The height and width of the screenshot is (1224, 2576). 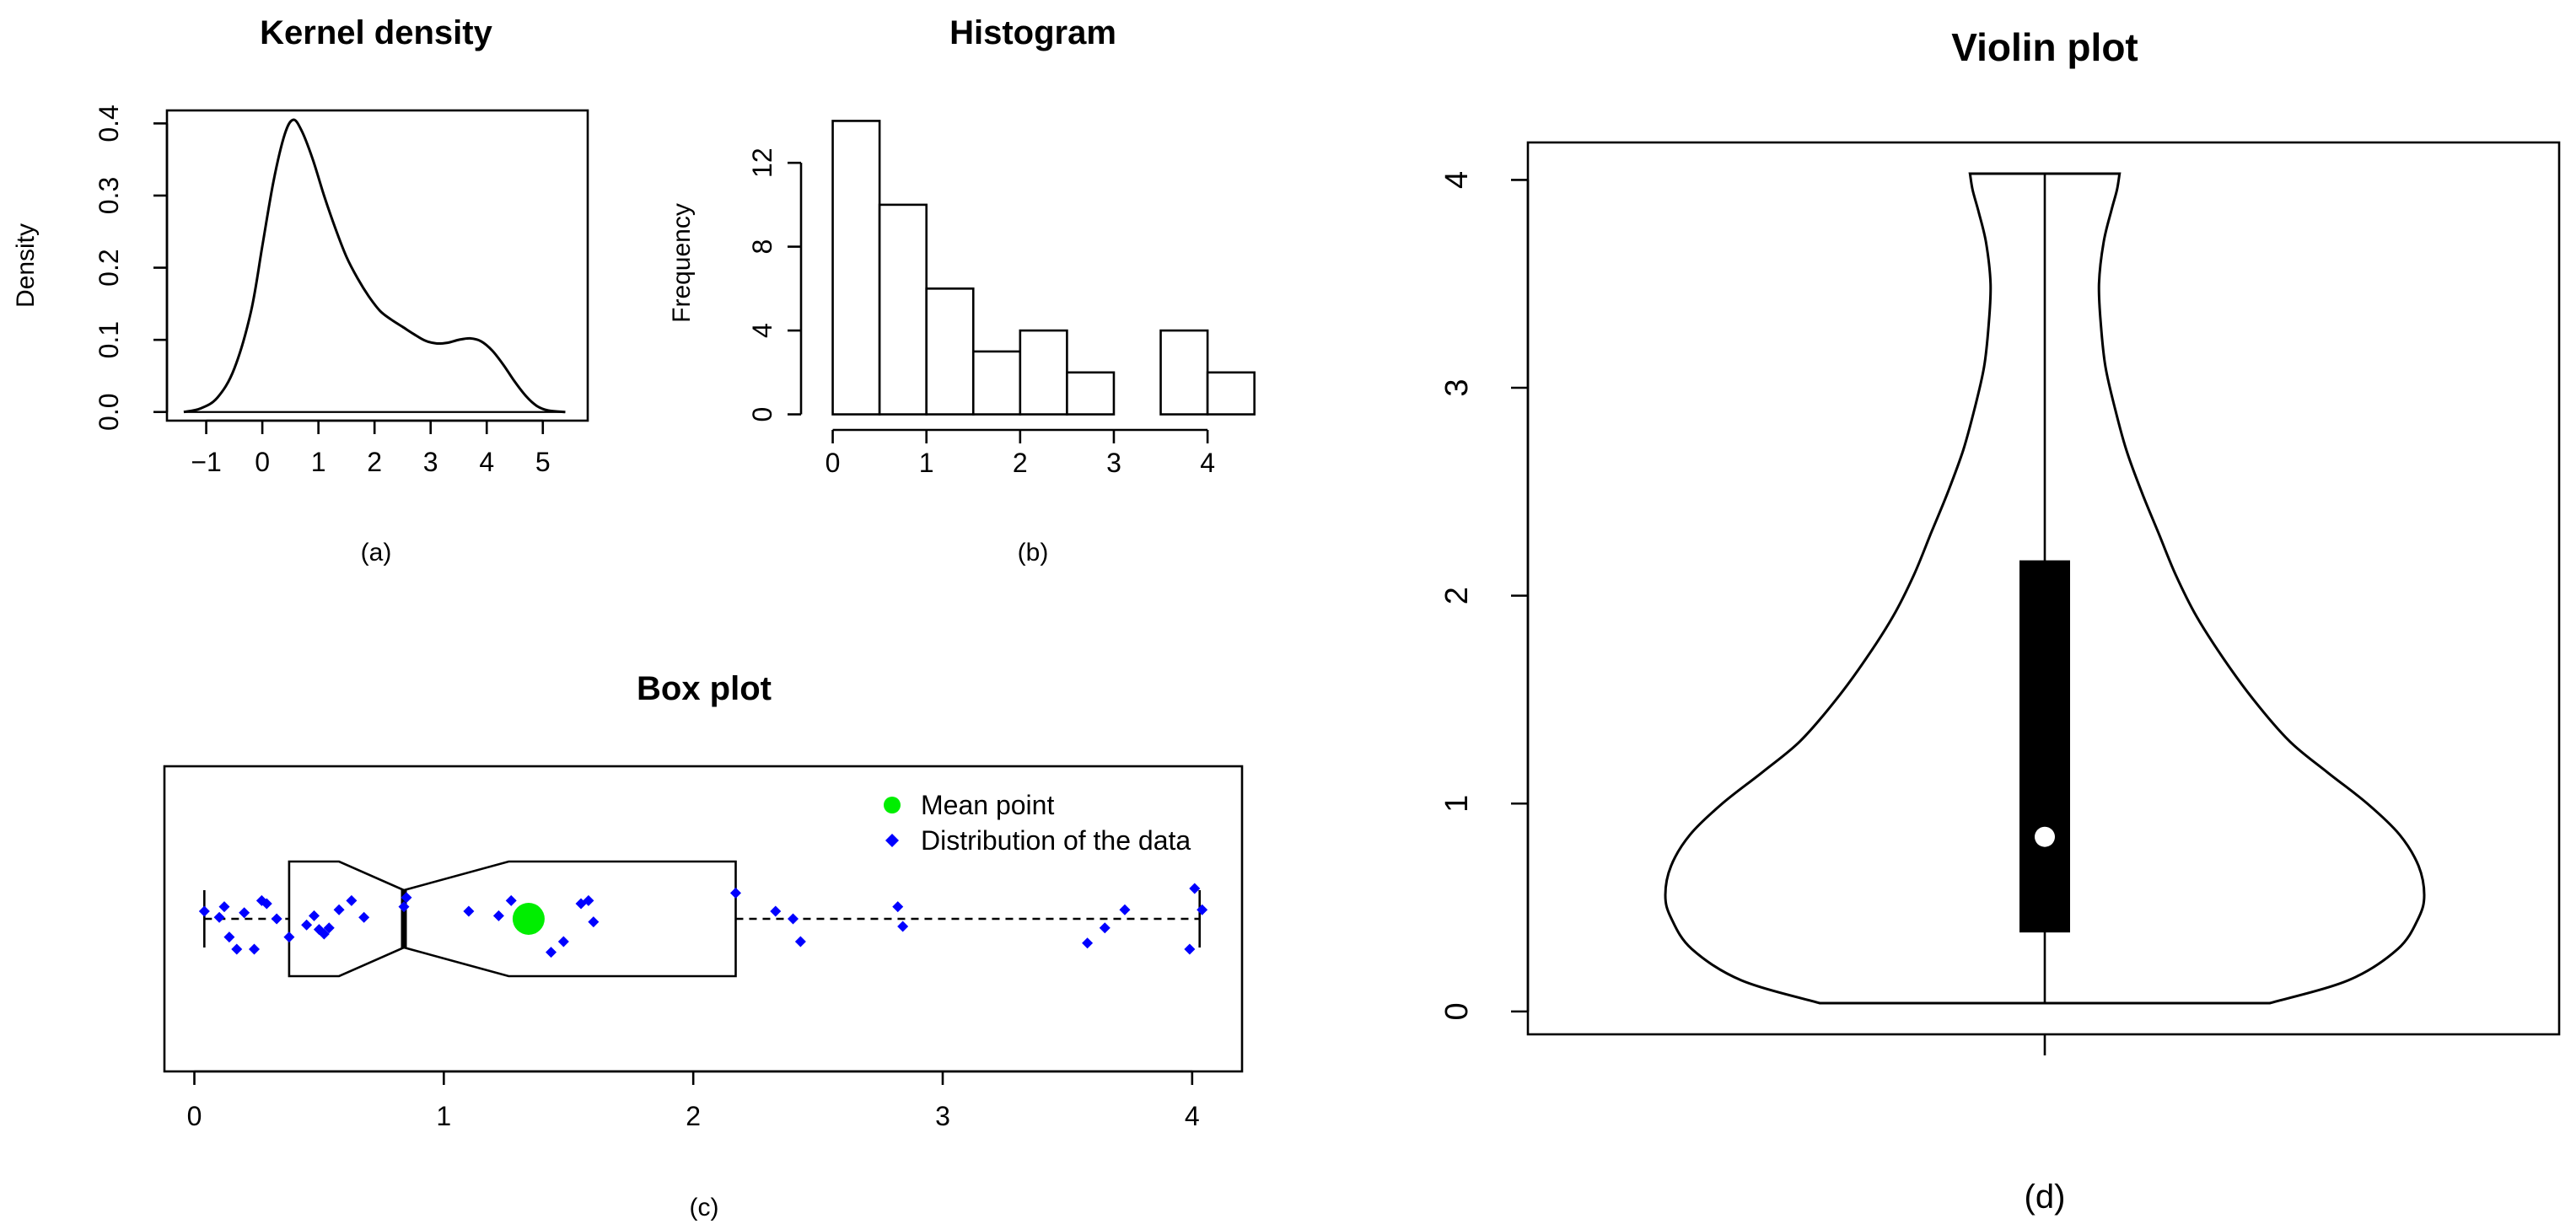 What do you see at coordinates (262, 462) in the screenshot?
I see `x-tick-label-a: 0` at bounding box center [262, 462].